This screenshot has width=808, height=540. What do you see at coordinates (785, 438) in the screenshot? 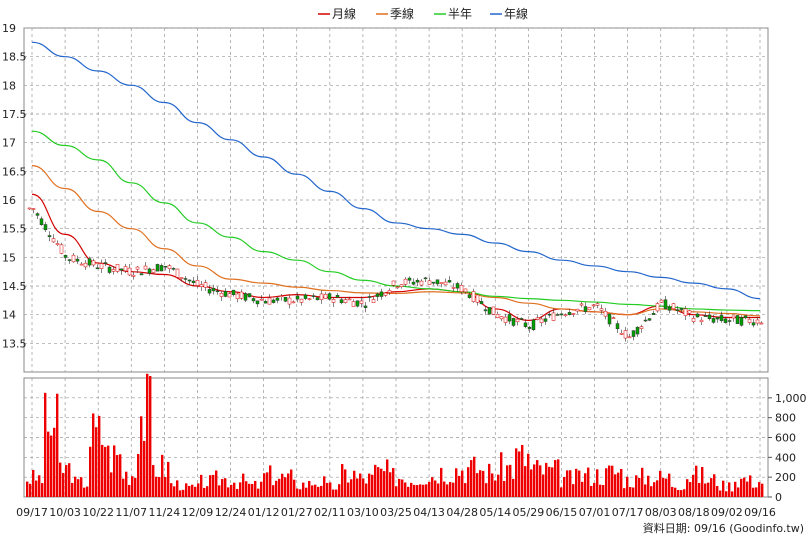
I see `volume-tick-label: 600` at bounding box center [785, 438].